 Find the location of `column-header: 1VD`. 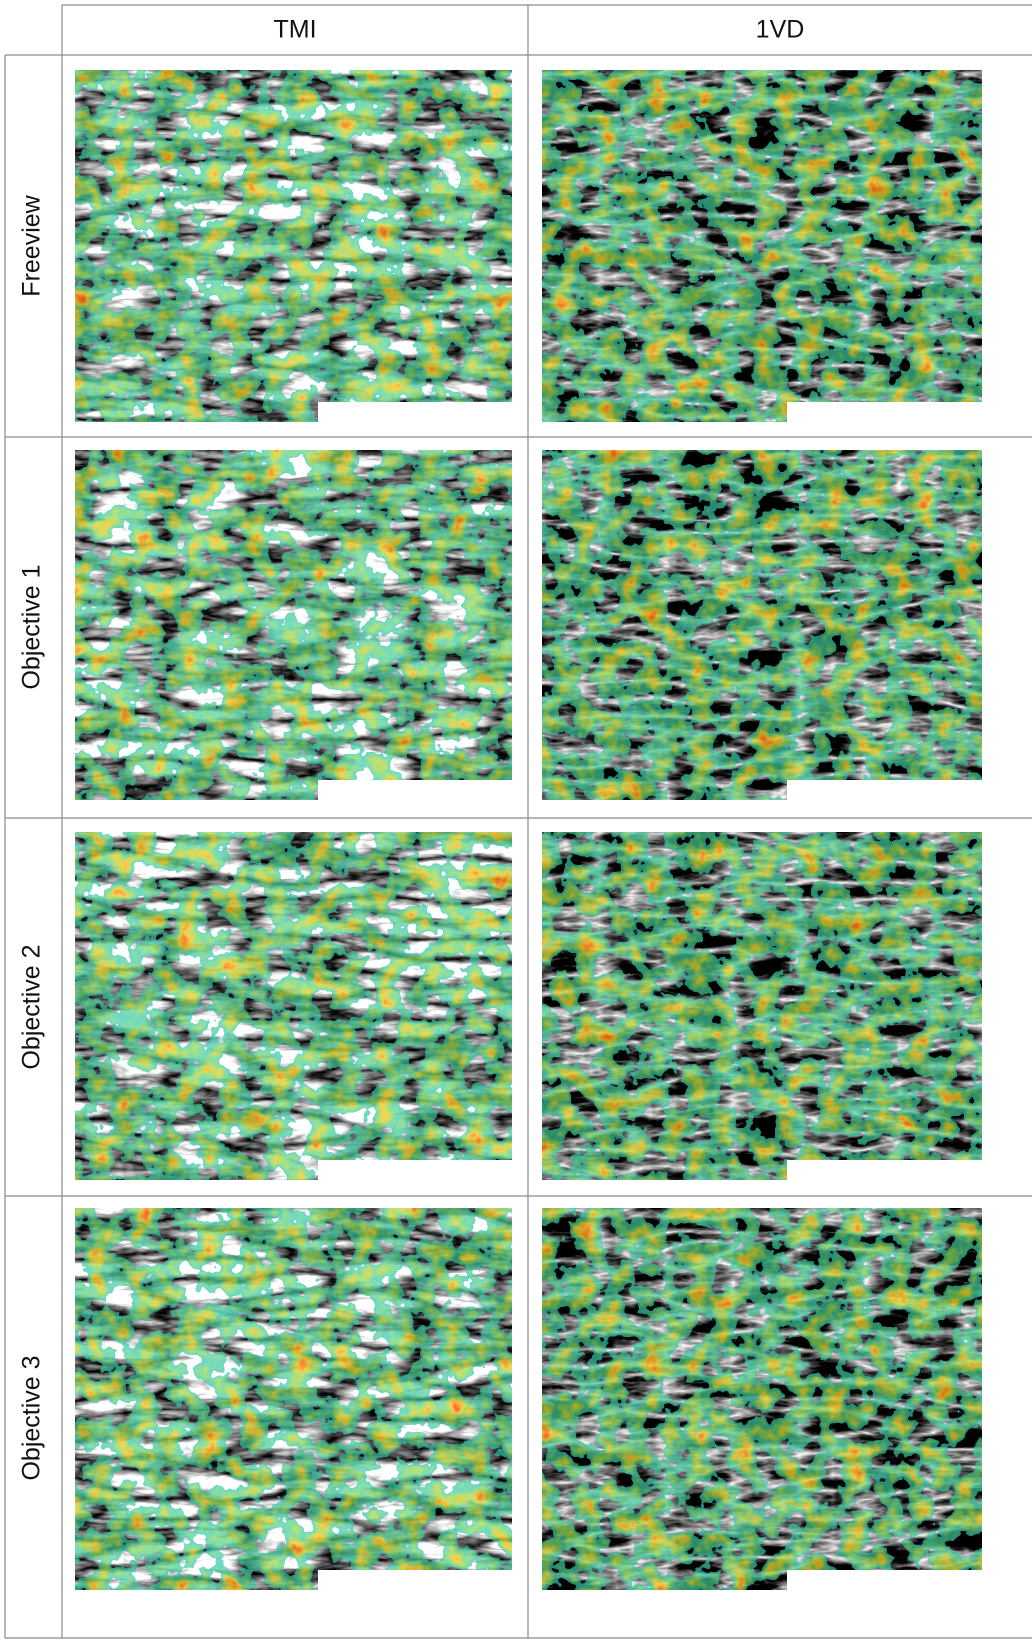

column-header: 1VD is located at coordinates (780, 30).